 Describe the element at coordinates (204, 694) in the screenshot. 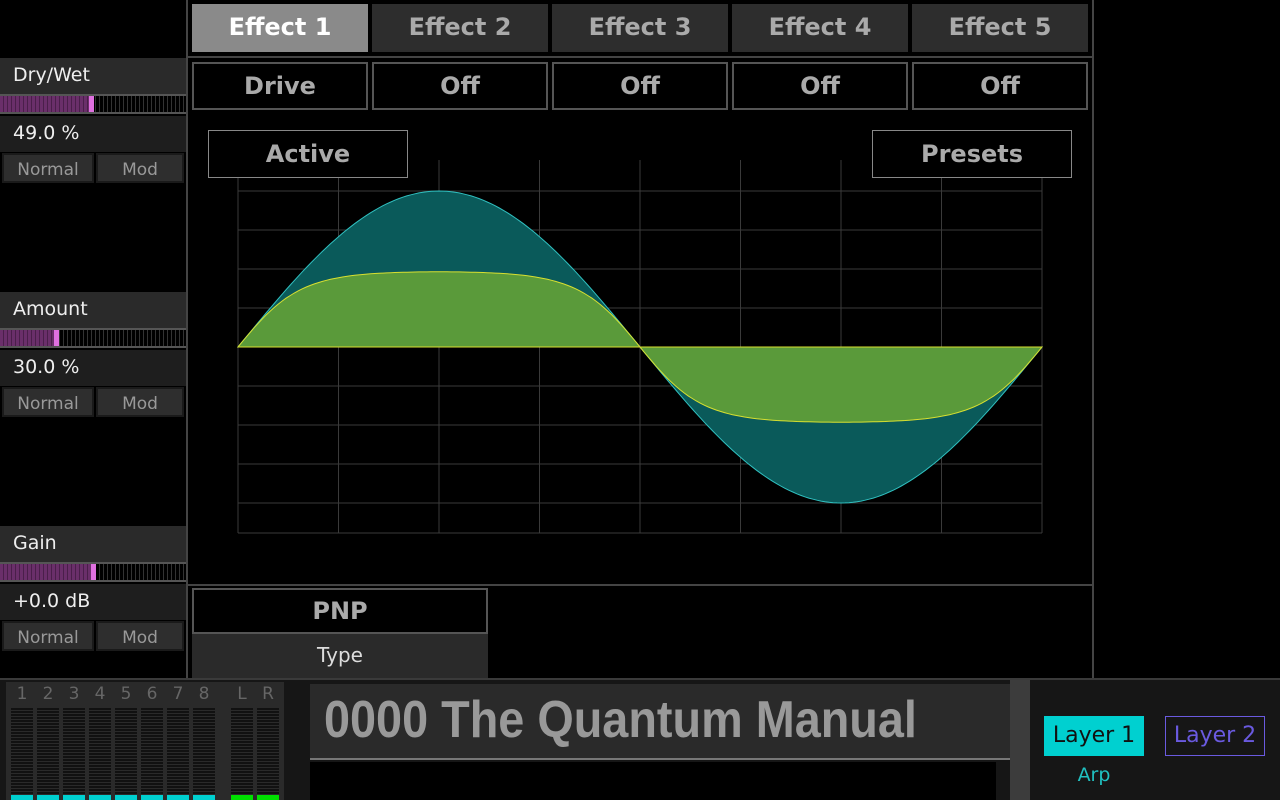

I see `meter-label: 8` at that location.